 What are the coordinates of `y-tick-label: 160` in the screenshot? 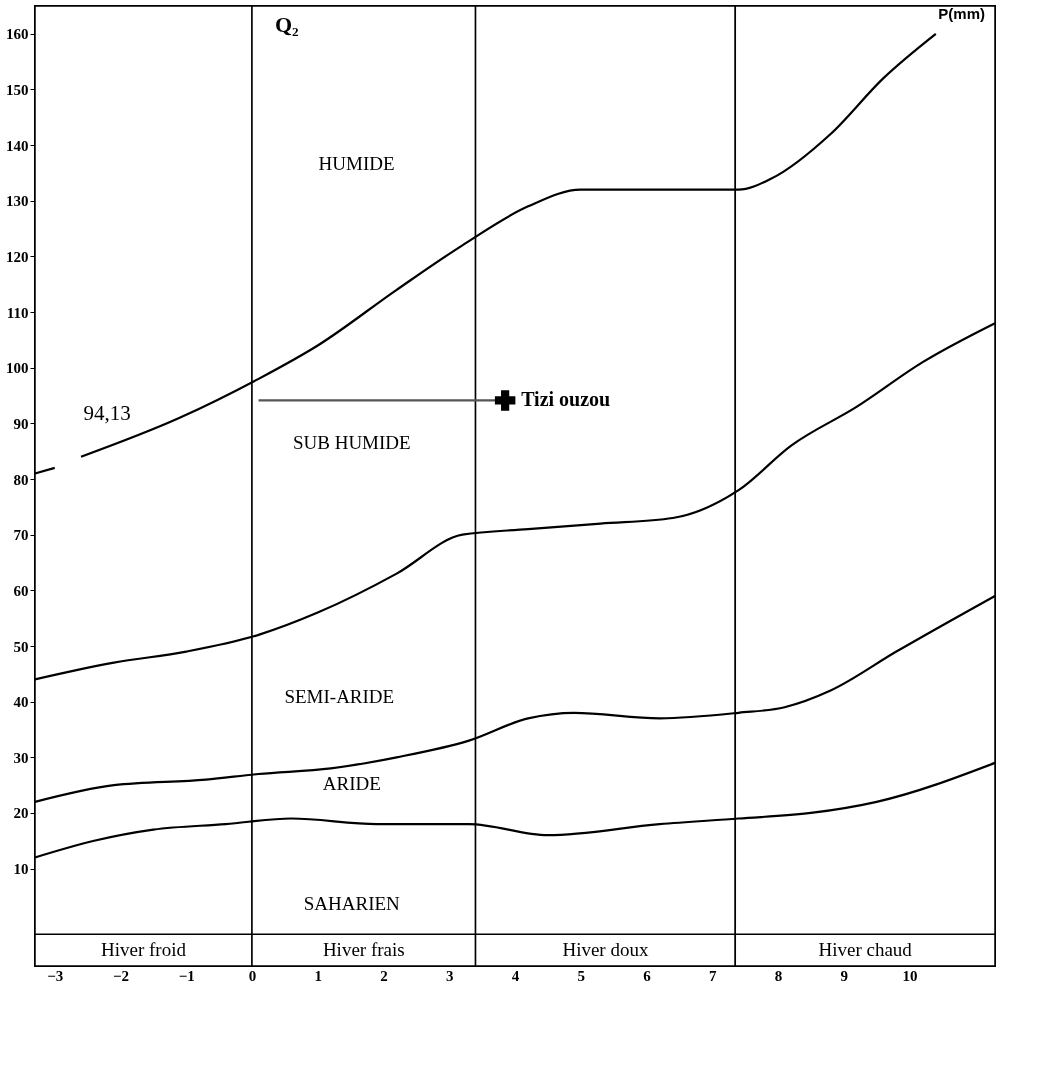 It's located at (17, 34).